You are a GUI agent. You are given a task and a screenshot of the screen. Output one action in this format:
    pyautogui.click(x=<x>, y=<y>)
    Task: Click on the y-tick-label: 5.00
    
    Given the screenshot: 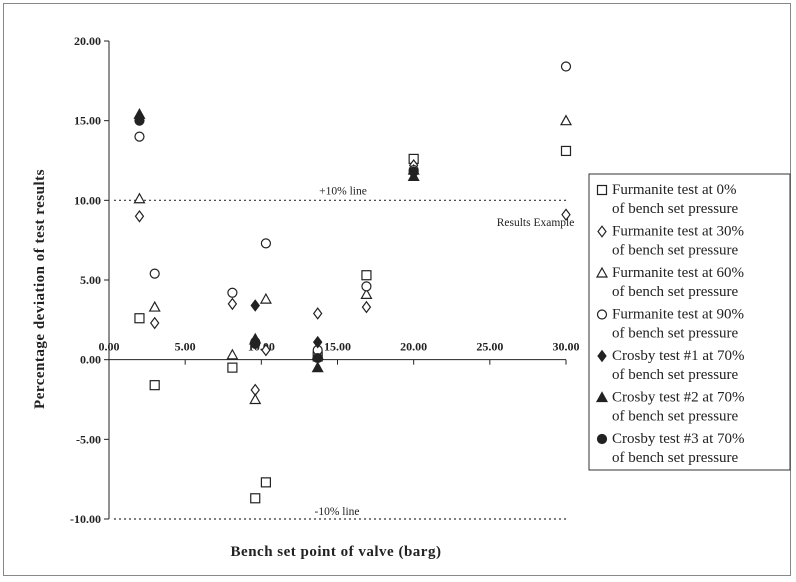 What is the action you would take?
    pyautogui.click(x=90, y=280)
    